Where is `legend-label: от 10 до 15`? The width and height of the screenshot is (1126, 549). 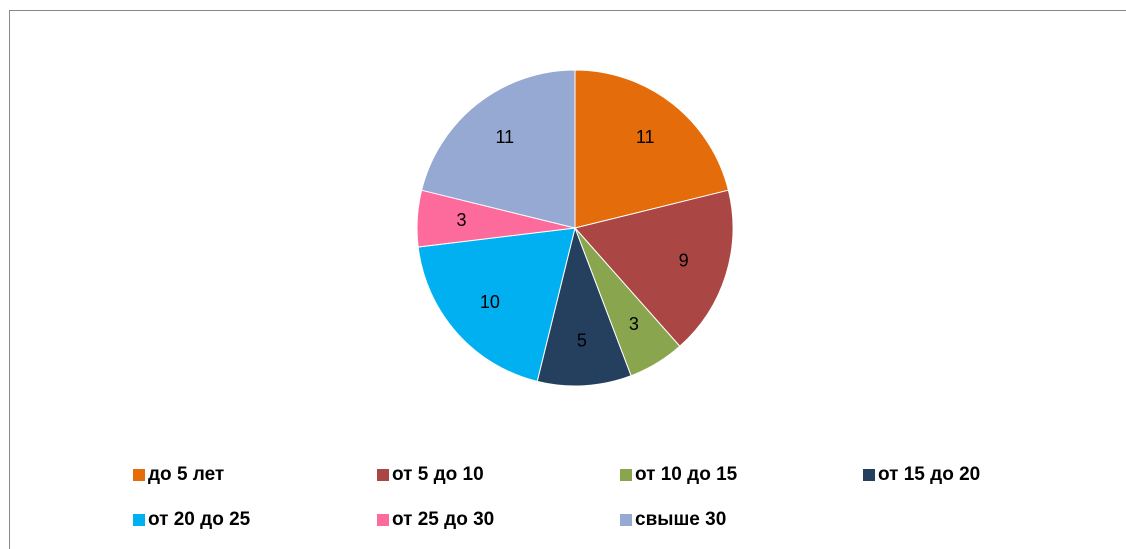
legend-label: от 10 до 15 is located at coordinates (686, 474).